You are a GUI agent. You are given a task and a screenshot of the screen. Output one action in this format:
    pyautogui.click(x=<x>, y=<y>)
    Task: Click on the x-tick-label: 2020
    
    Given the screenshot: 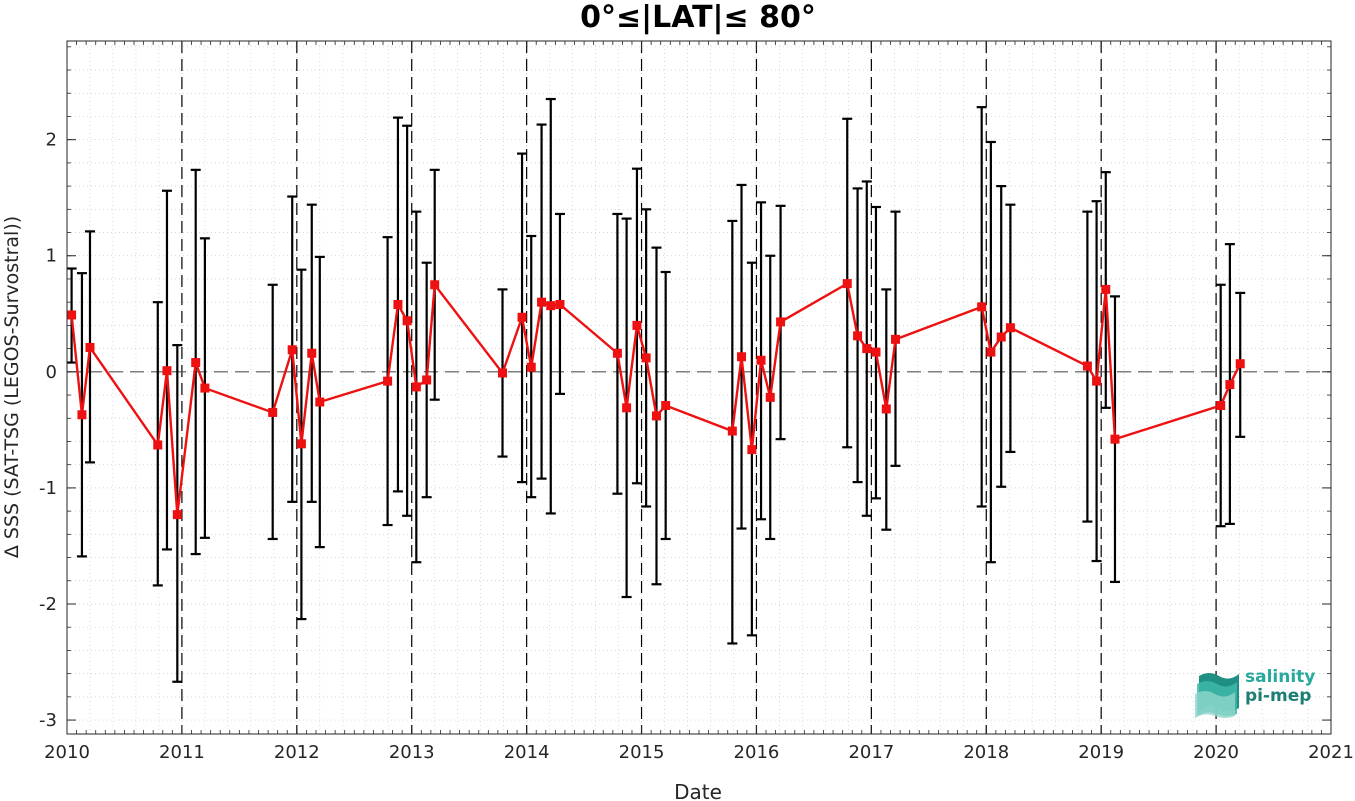 What is the action you would take?
    pyautogui.click(x=1216, y=752)
    